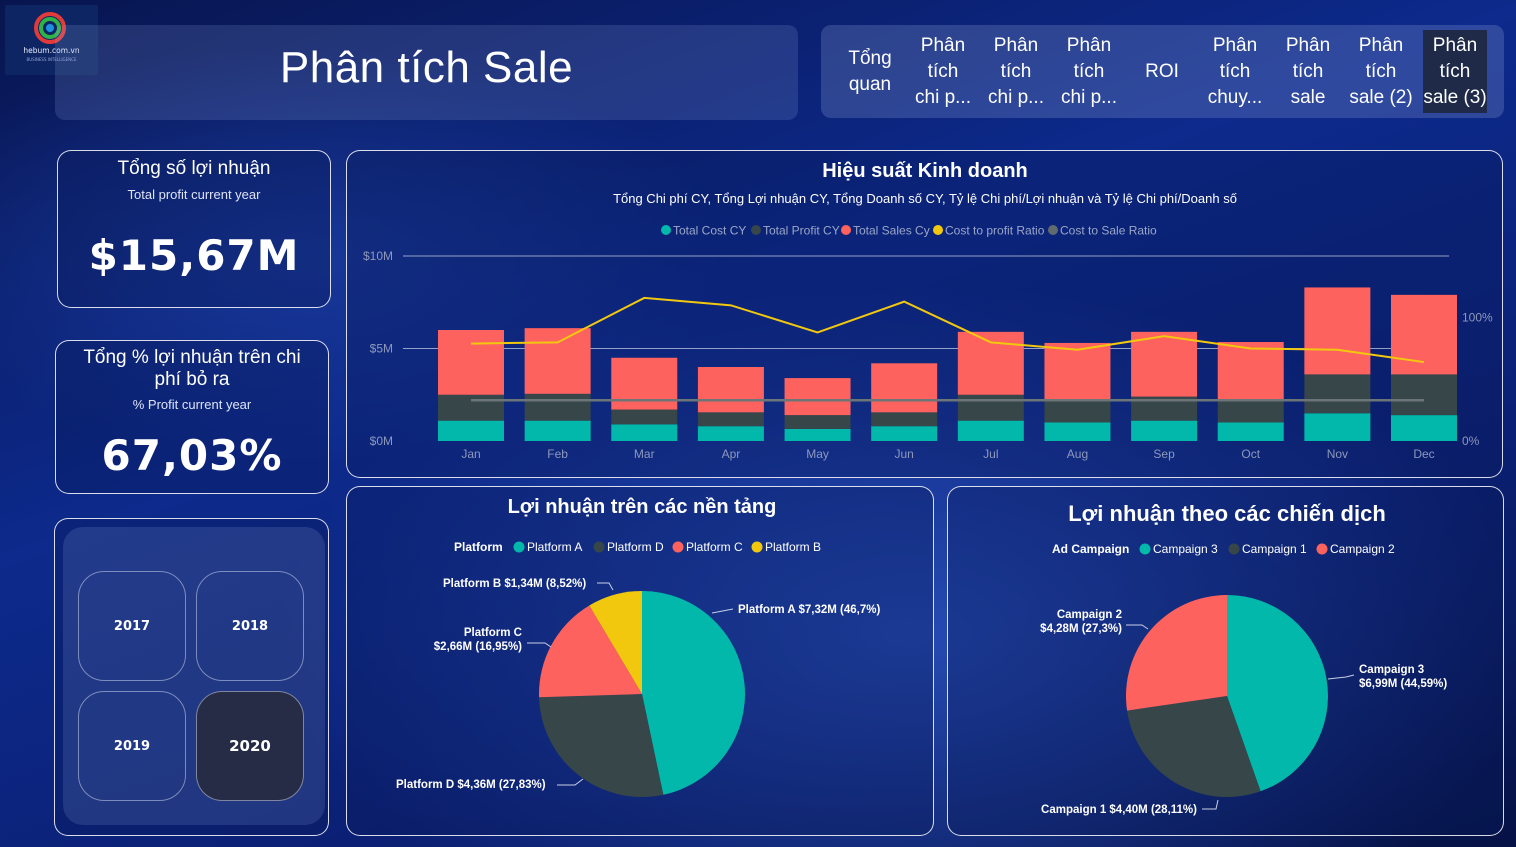  What do you see at coordinates (51, 50) in the screenshot?
I see `logo-name: hebum.com.vn` at bounding box center [51, 50].